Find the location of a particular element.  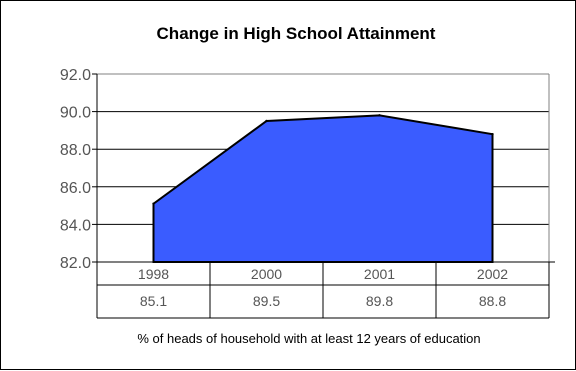

data-table: 1998 85.1 2000 89.5 2001 89.8 2002 88.8 is located at coordinates (323, 290).